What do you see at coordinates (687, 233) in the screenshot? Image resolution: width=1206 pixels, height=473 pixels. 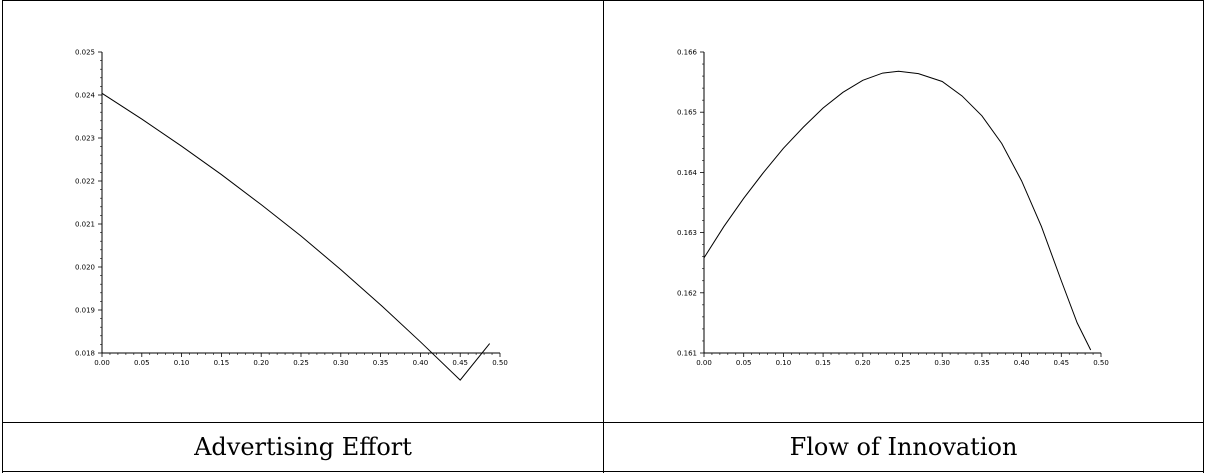 I see `y-tick-label: 0.163` at bounding box center [687, 233].